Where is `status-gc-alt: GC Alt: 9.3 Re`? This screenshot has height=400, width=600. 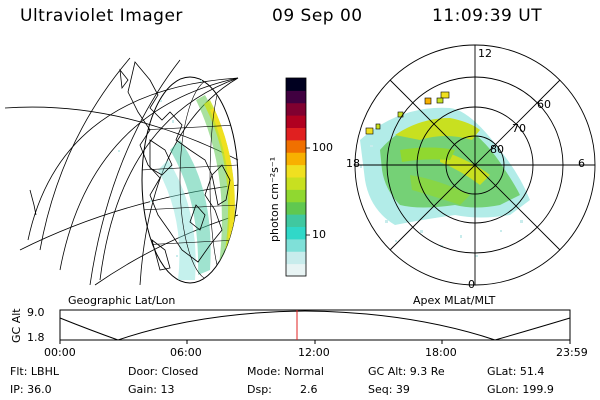 status-gc-alt: GC Alt: 9.3 Re is located at coordinates (406, 371).